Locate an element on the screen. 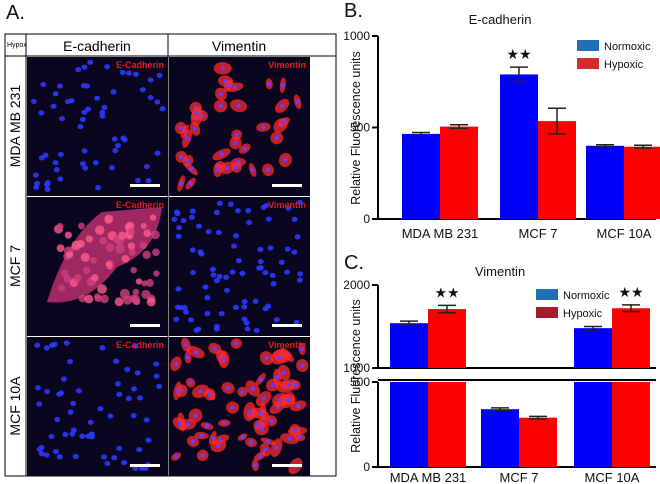  x-tick-label: MDA MB 231 is located at coordinates (428, 477).